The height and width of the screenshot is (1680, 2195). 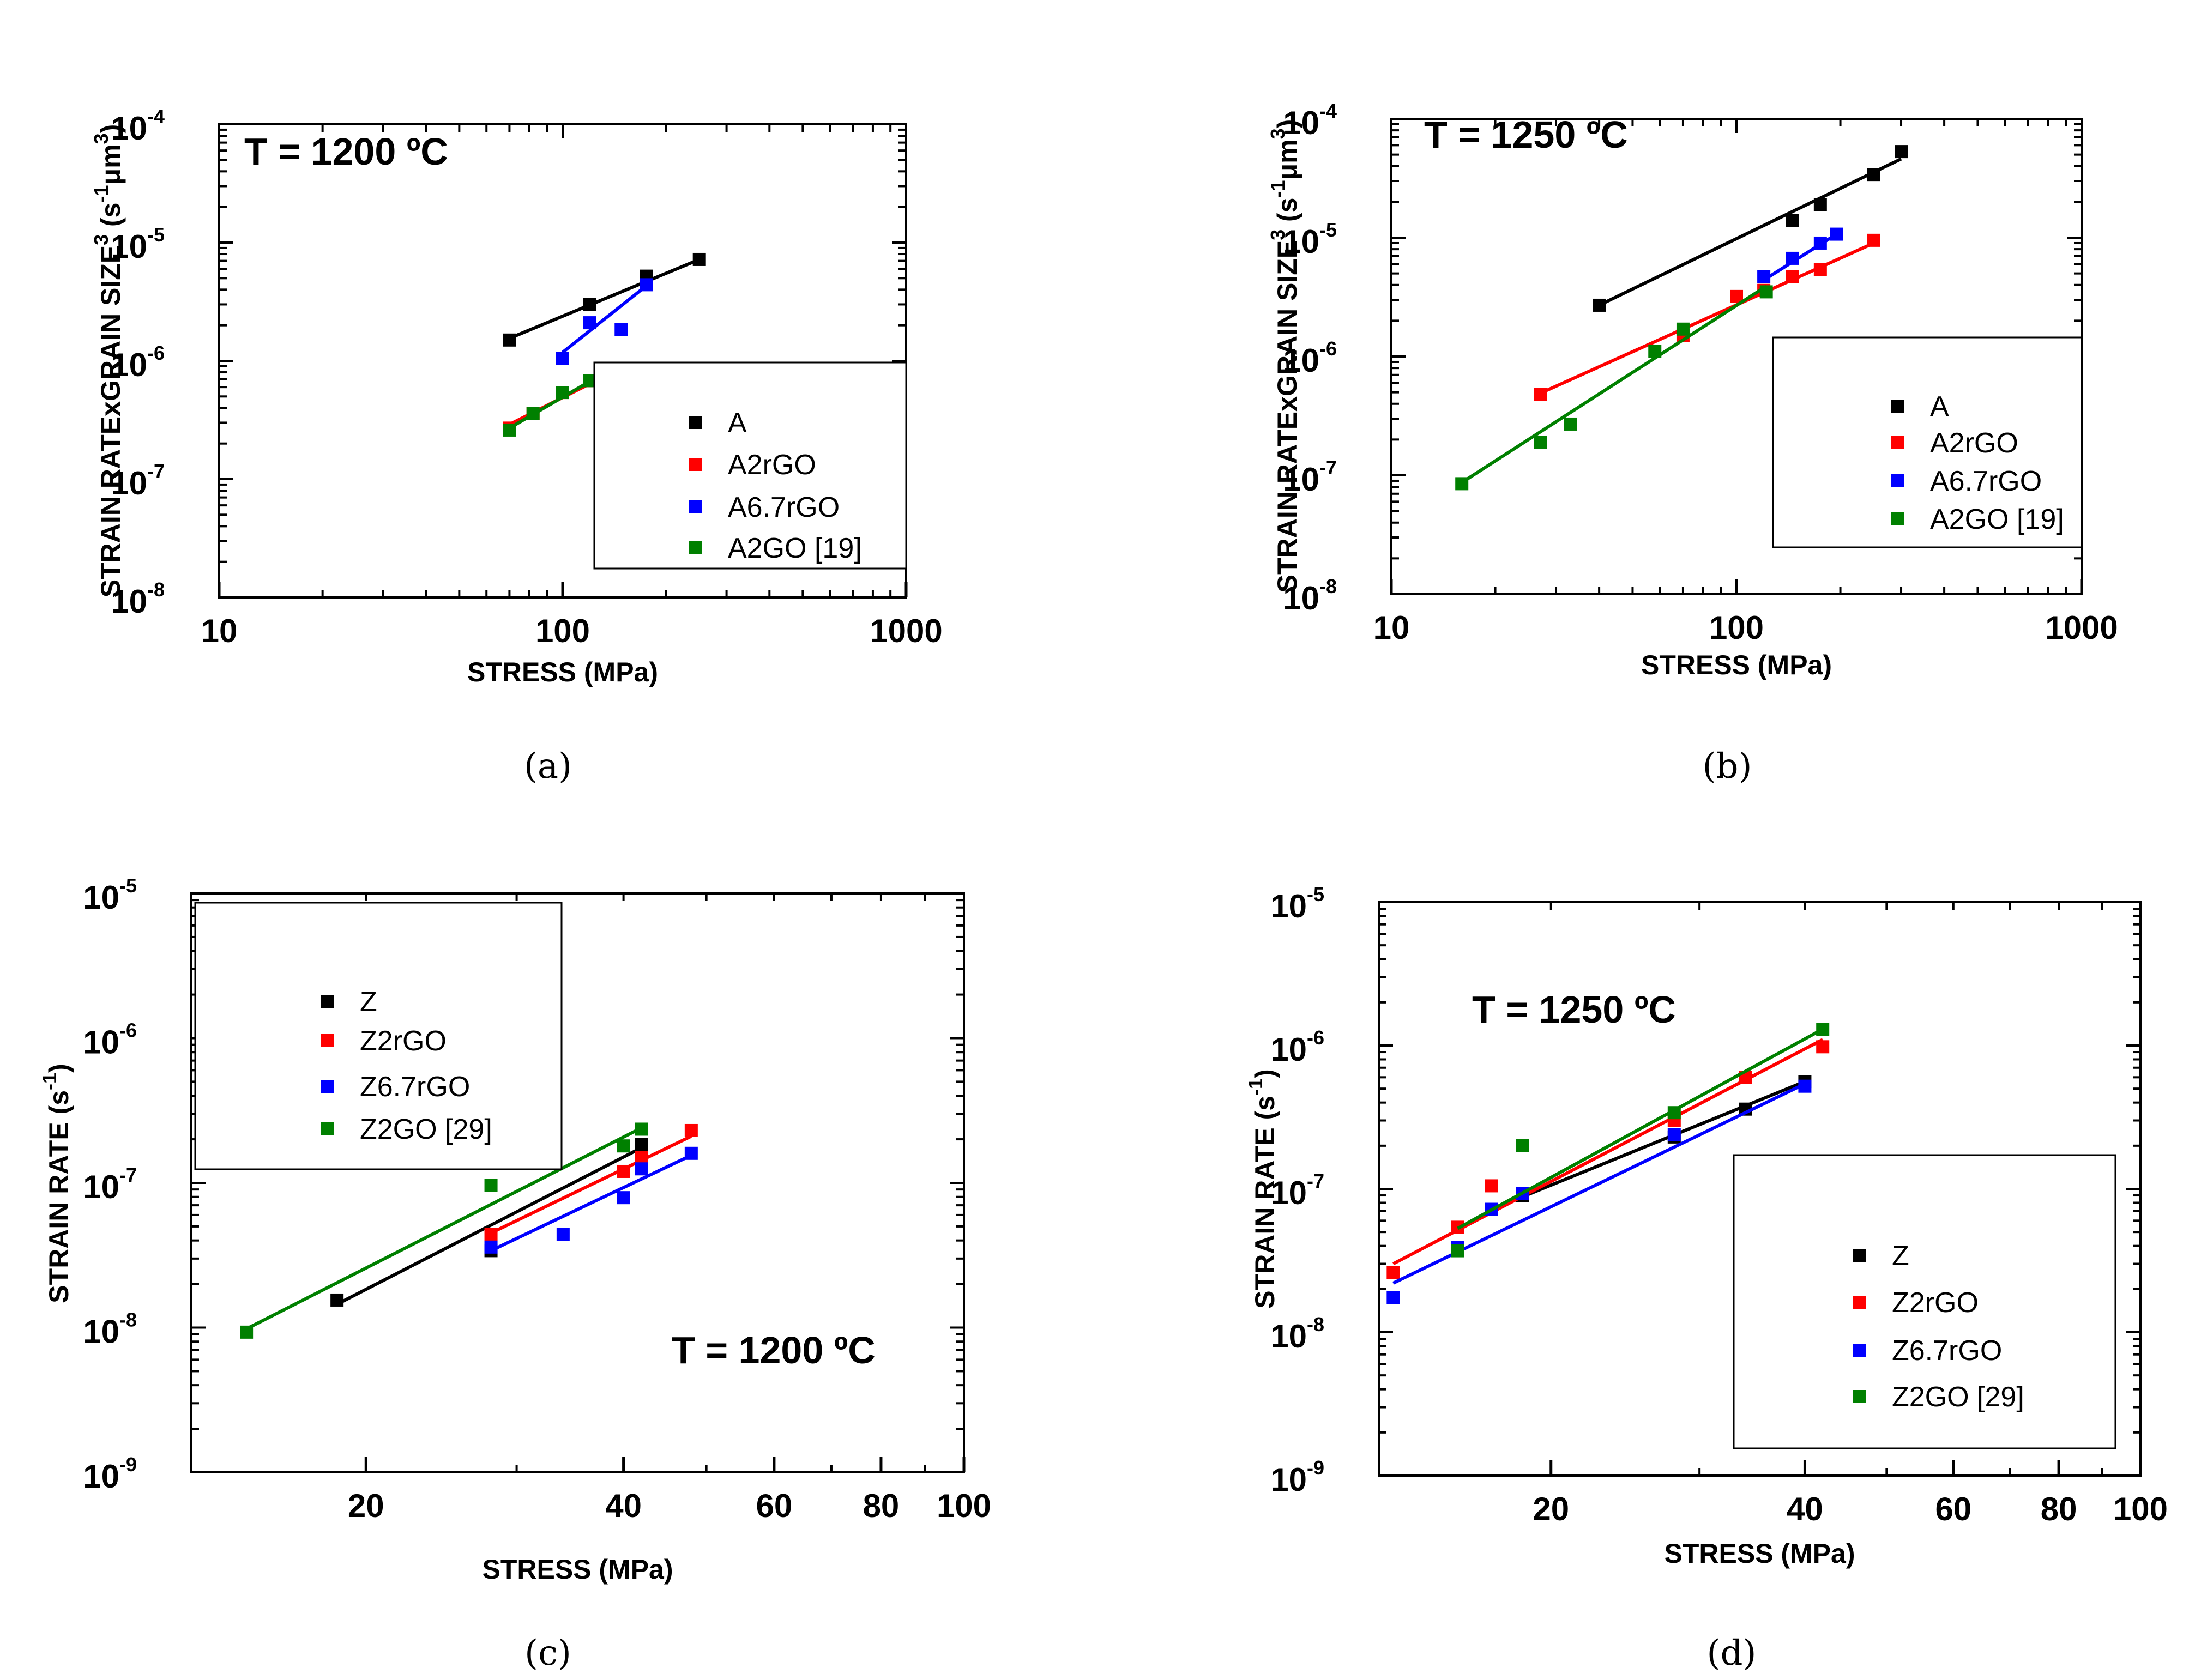 What do you see at coordinates (1986, 481) in the screenshot?
I see `legend-label: A6.7rGO` at bounding box center [1986, 481].